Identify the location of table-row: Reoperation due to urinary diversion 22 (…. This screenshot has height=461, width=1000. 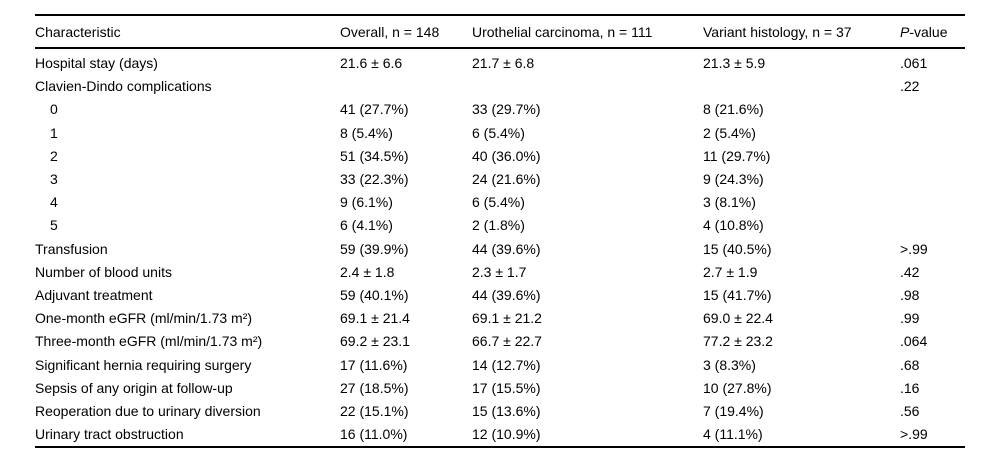
(500, 411).